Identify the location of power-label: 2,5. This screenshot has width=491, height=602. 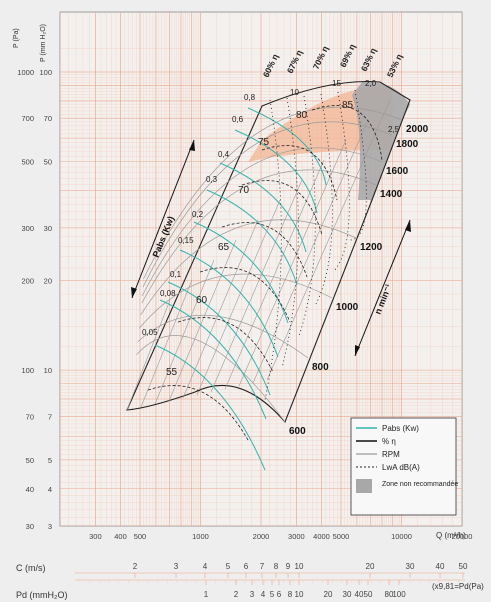
(394, 129).